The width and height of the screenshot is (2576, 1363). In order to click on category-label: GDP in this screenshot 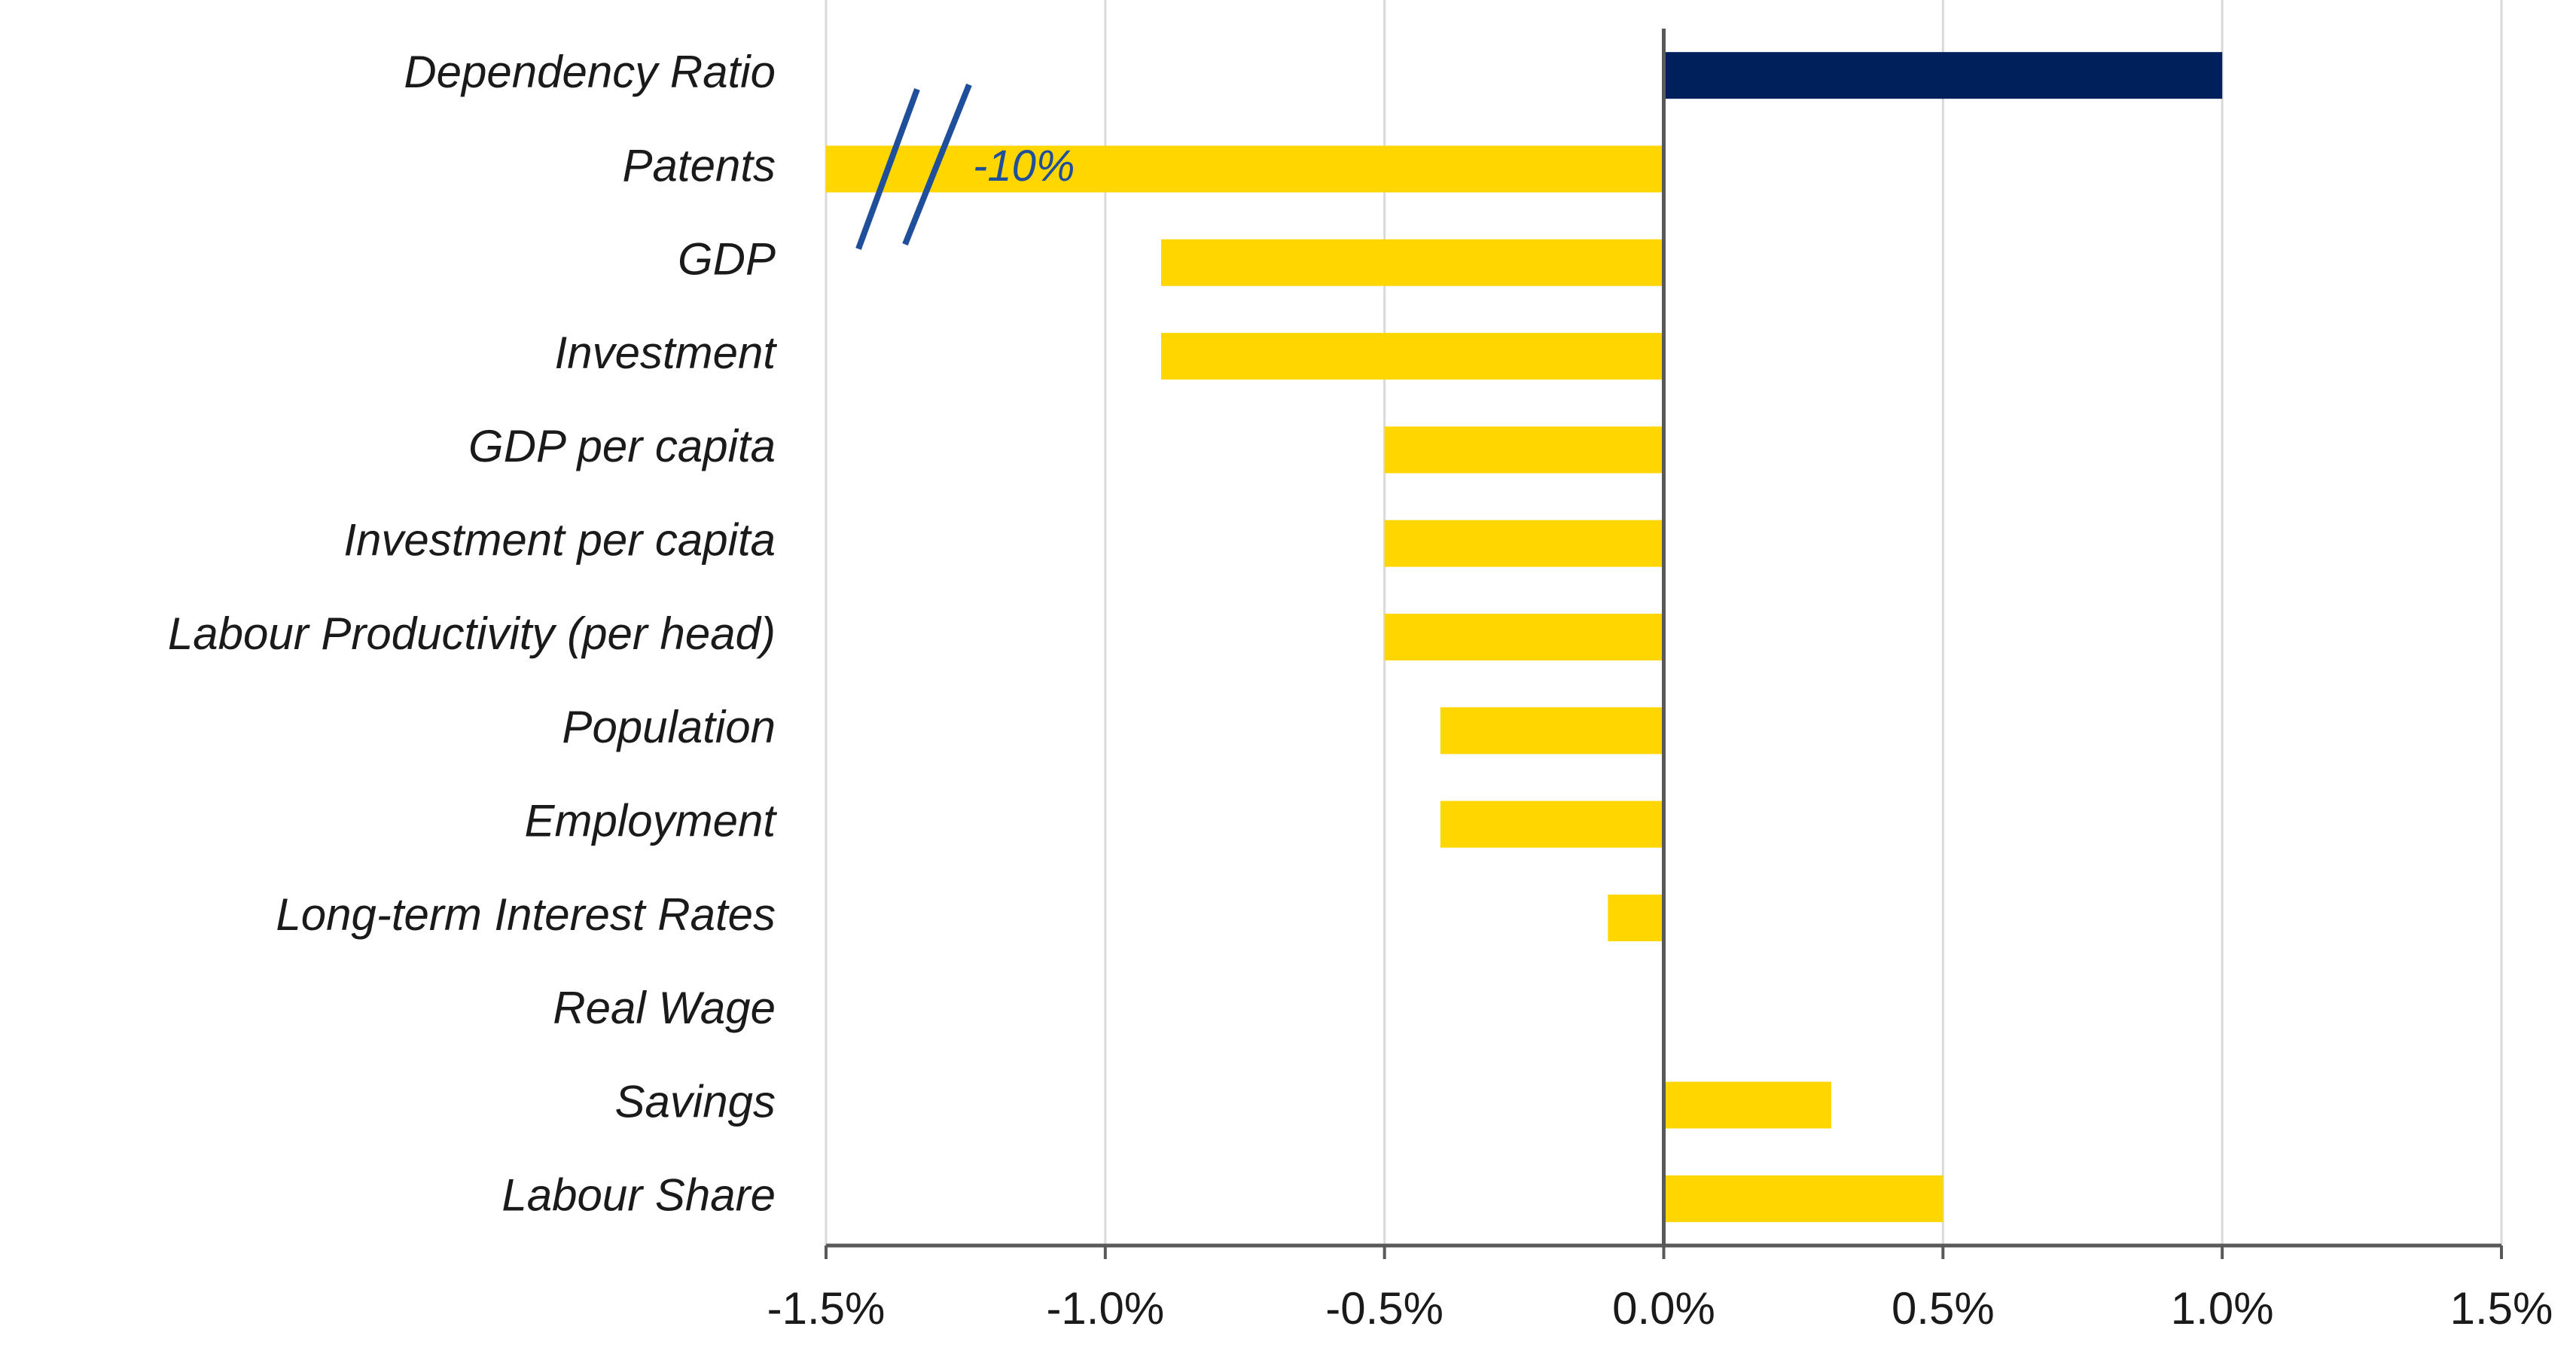, I will do `click(727, 259)`.